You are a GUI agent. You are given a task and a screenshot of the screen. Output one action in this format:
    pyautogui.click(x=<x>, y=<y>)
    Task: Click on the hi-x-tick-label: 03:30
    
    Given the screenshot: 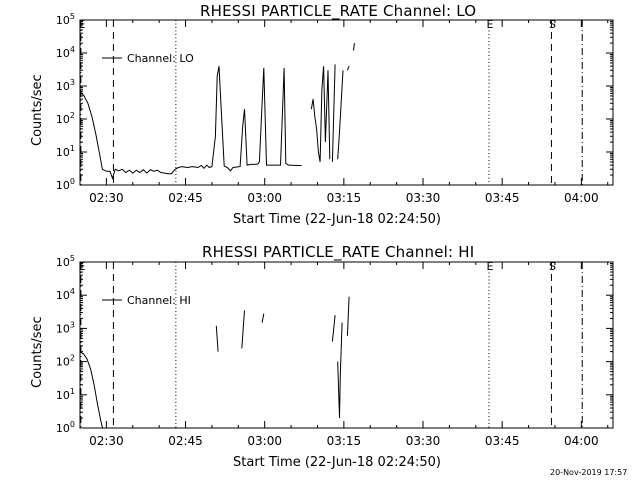 What is the action you would take?
    pyautogui.click(x=423, y=441)
    